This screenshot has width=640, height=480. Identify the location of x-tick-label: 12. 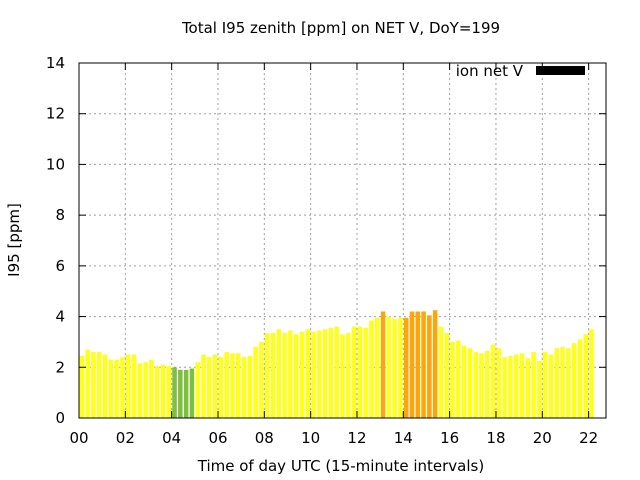
(356, 438).